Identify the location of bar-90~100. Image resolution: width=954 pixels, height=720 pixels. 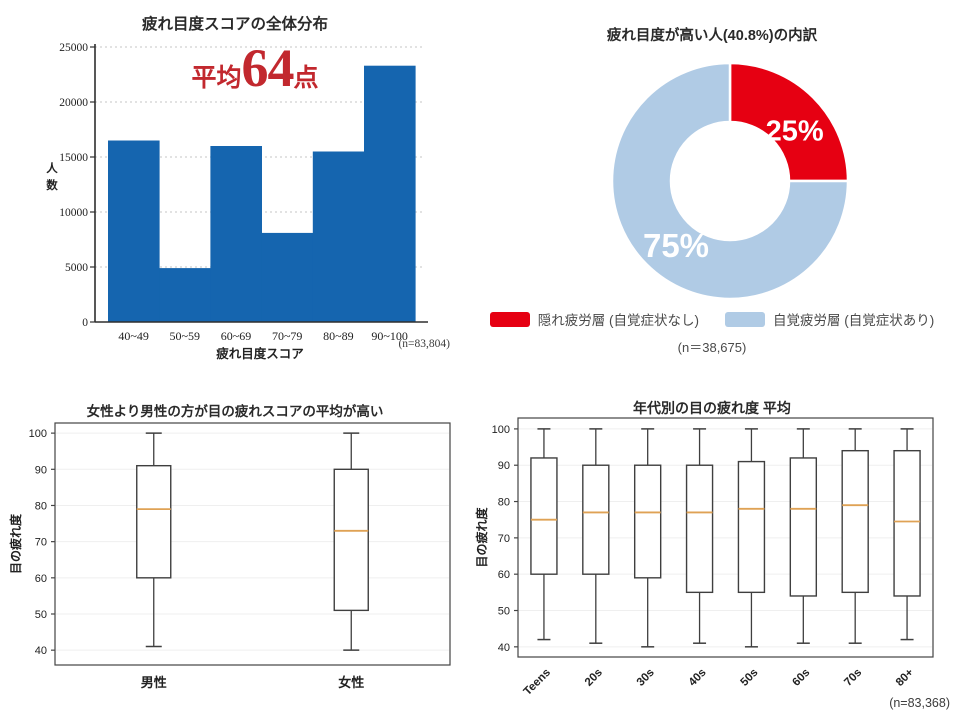
(390, 193).